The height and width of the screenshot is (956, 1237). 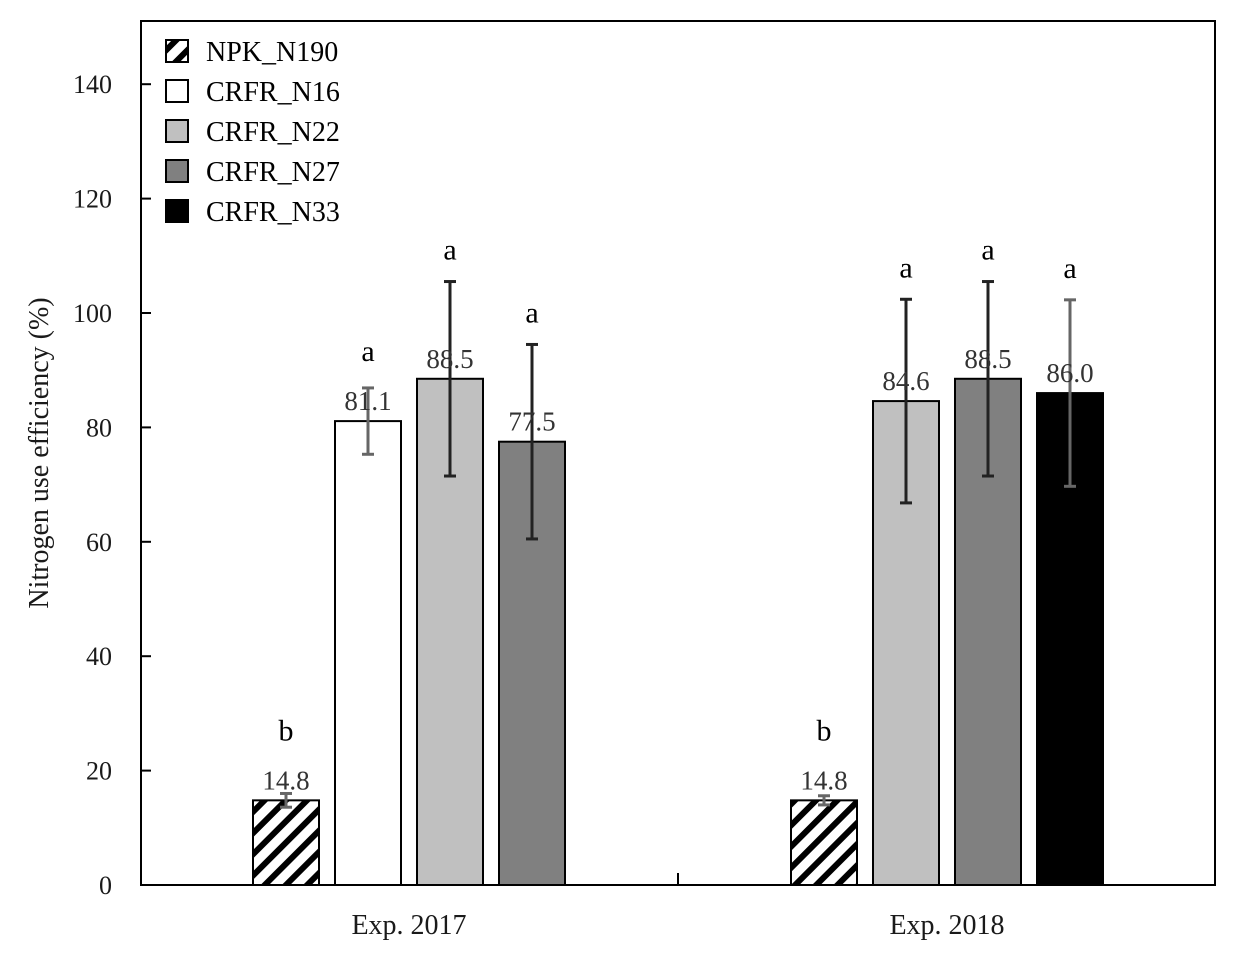 What do you see at coordinates (367, 401) in the screenshot?
I see `data-label: 81.1` at bounding box center [367, 401].